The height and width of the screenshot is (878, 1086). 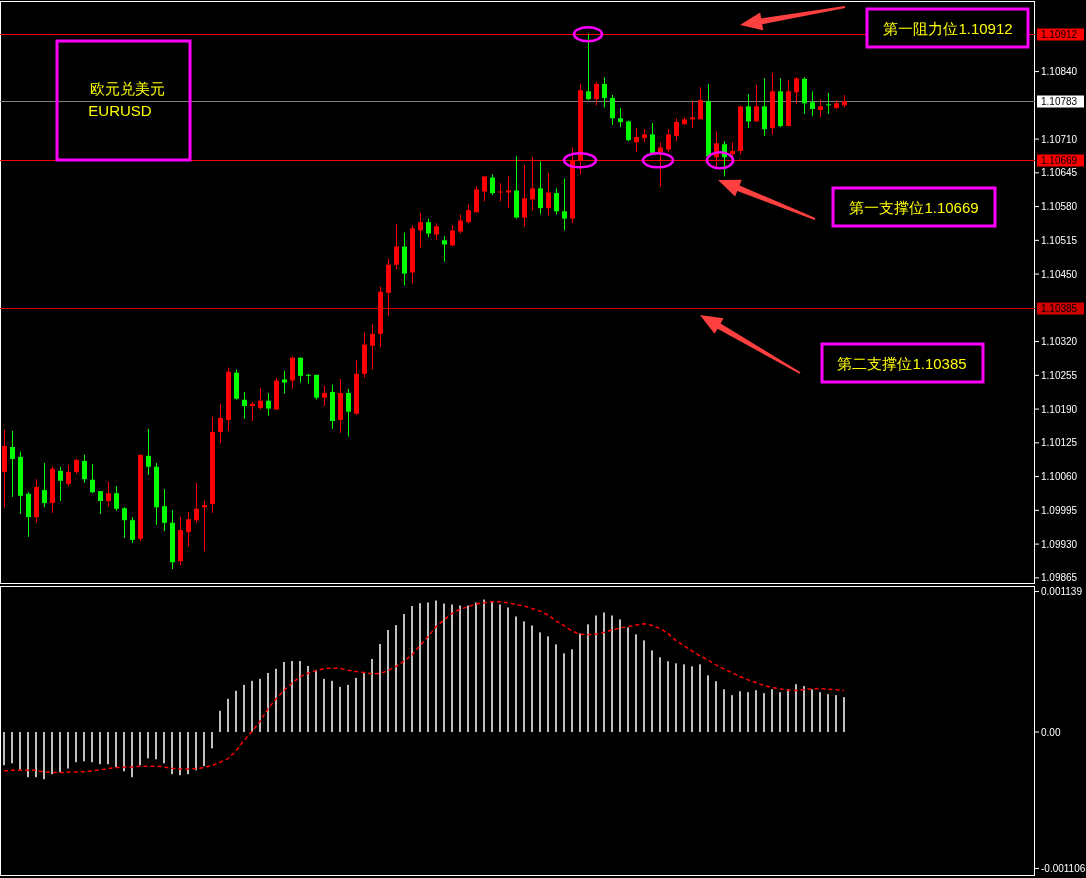 What do you see at coordinates (1059, 308) in the screenshot?
I see `ref-line-label: 1.10385` at bounding box center [1059, 308].